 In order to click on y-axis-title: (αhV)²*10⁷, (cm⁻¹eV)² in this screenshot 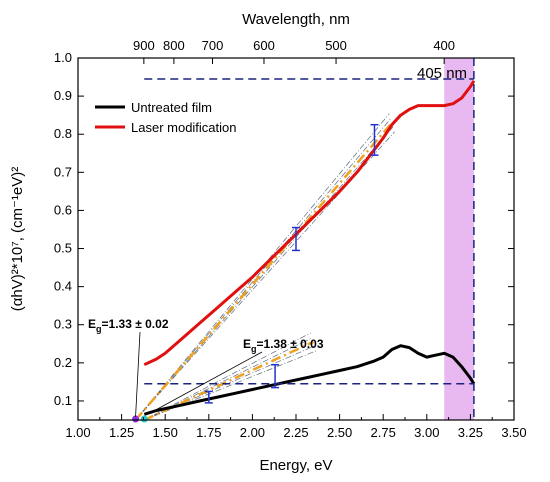, I will do `click(17, 239)`.